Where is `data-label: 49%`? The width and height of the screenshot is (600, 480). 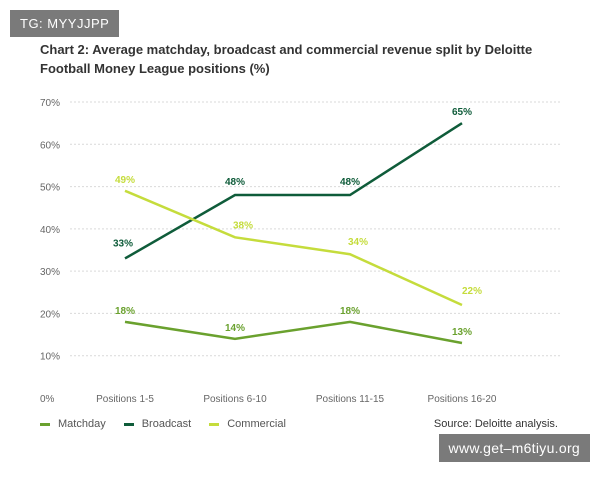
data-label: 49% is located at coordinates (125, 180).